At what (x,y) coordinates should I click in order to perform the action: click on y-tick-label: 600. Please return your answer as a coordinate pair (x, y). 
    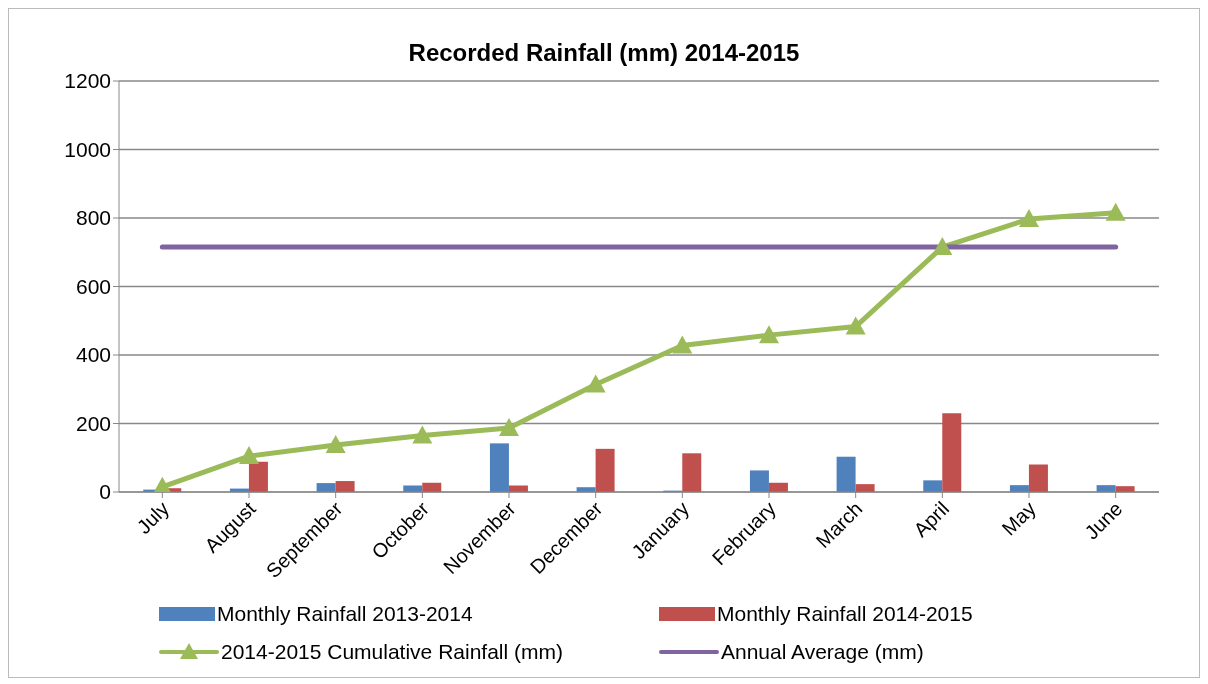
    Looking at the image, I should click on (93, 286).